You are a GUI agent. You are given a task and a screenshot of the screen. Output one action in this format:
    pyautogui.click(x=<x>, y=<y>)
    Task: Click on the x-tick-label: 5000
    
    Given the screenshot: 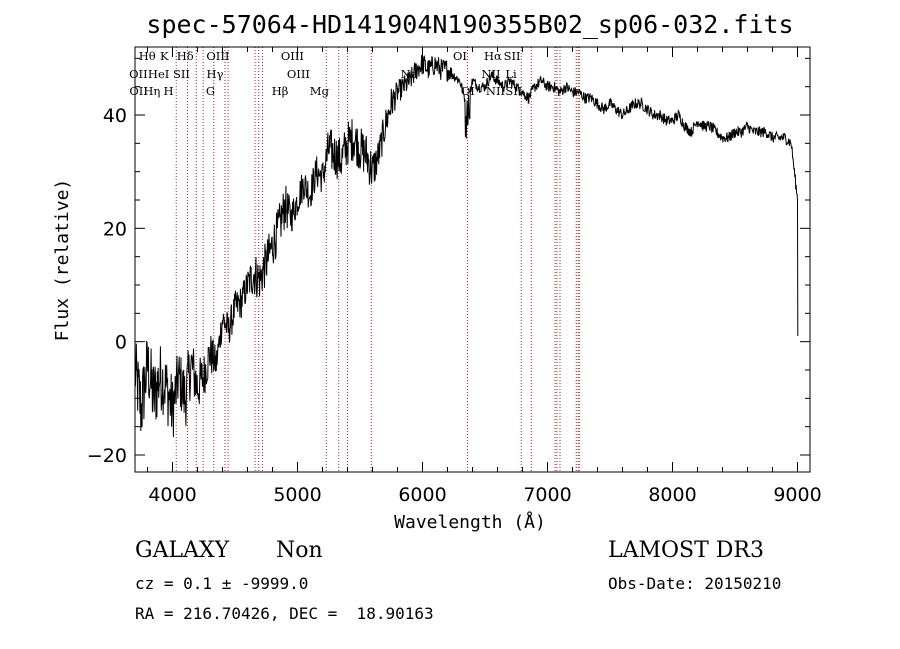 What is the action you would take?
    pyautogui.click(x=297, y=495)
    